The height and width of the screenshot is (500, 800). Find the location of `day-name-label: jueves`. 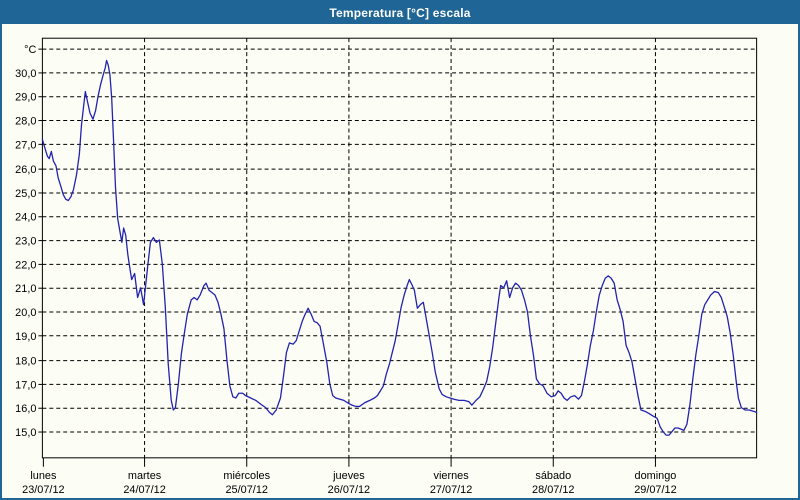

day-name-label: jueves is located at coordinates (348, 476).